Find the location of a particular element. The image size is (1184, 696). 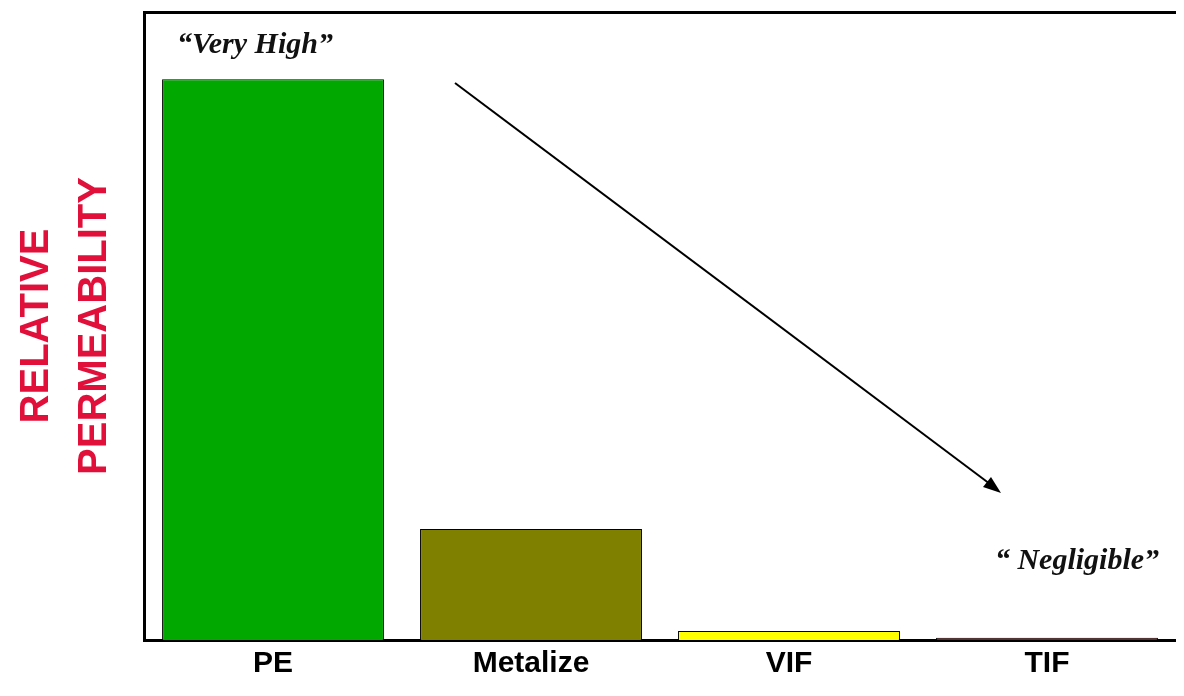

x-tick-label: VIF is located at coordinates (789, 662).